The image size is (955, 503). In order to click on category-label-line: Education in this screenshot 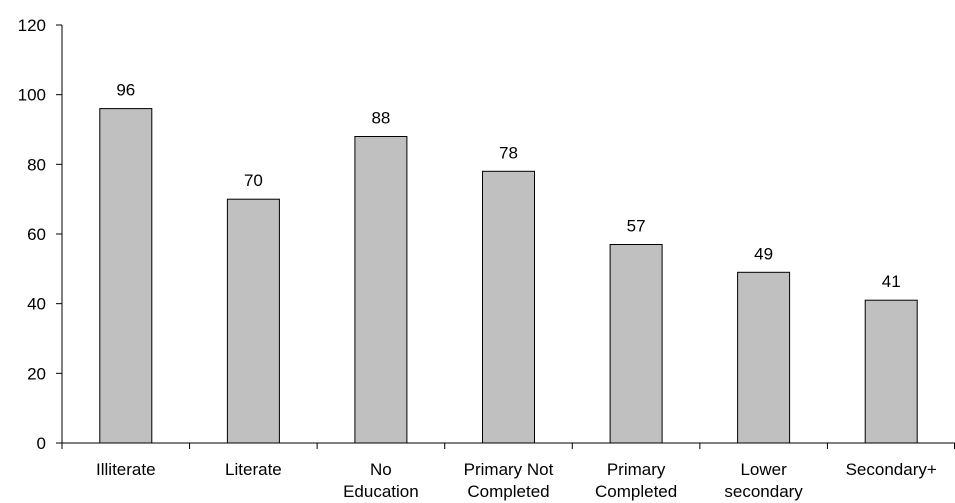, I will do `click(381, 491)`.